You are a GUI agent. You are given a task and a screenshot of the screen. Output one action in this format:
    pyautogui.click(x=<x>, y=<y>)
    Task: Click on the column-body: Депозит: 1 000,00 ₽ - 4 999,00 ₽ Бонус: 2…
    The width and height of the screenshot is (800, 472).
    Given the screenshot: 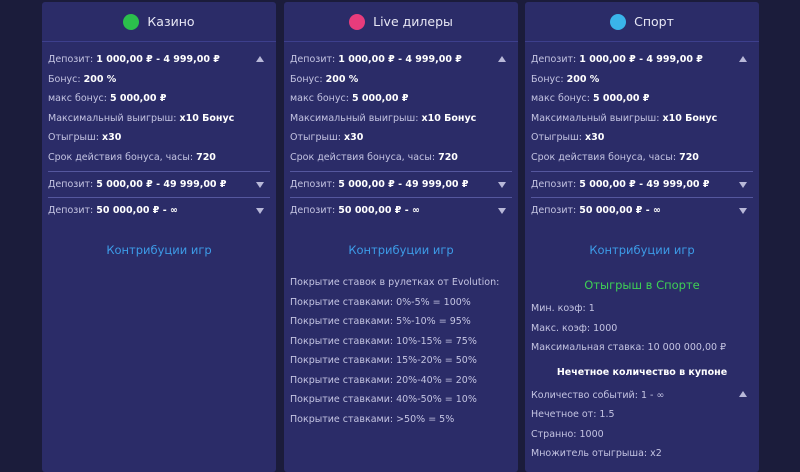 What is the action you would take?
    pyautogui.click(x=159, y=149)
    